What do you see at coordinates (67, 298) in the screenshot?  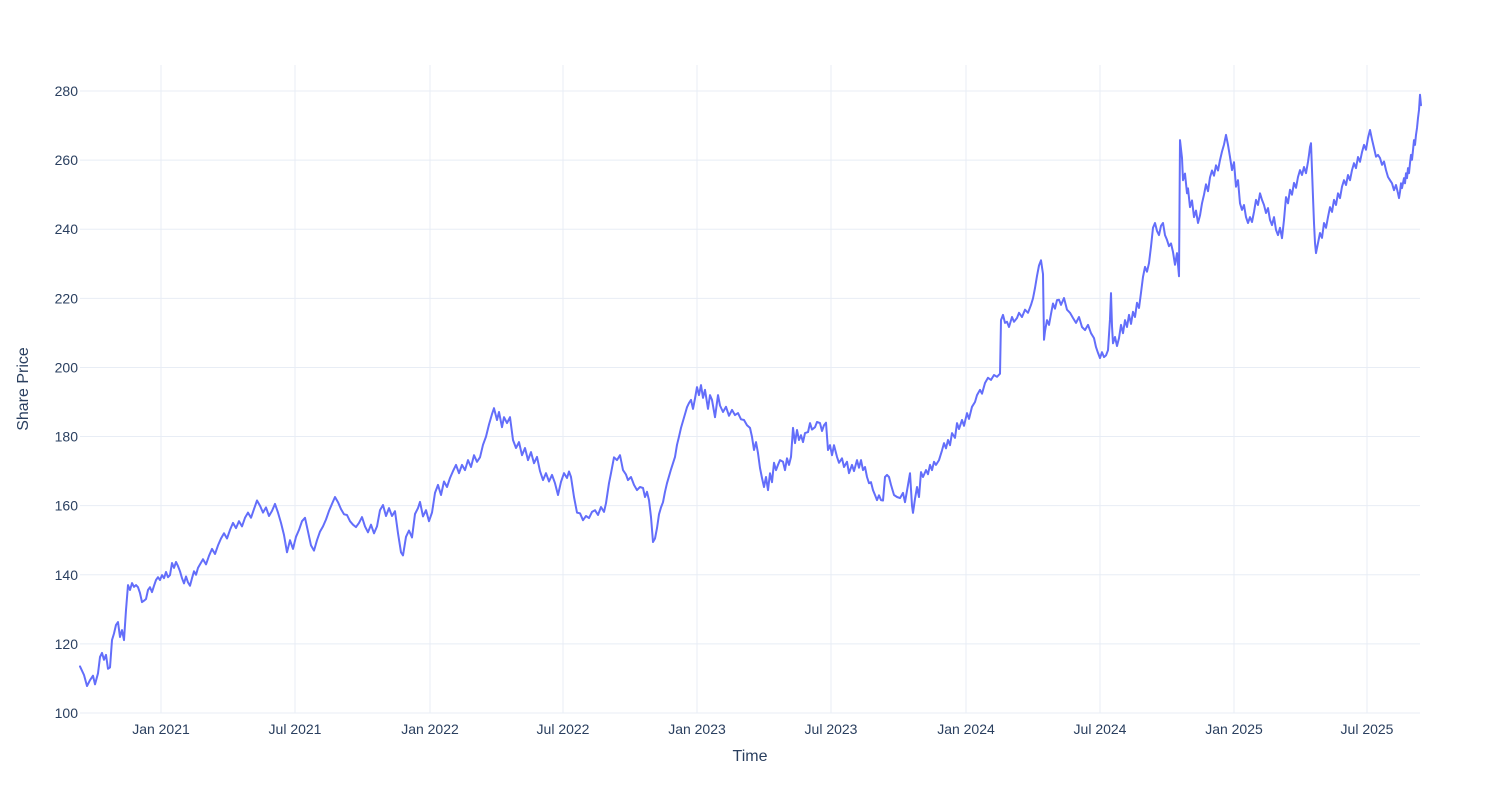 I see `y-tick-label: 220` at bounding box center [67, 298].